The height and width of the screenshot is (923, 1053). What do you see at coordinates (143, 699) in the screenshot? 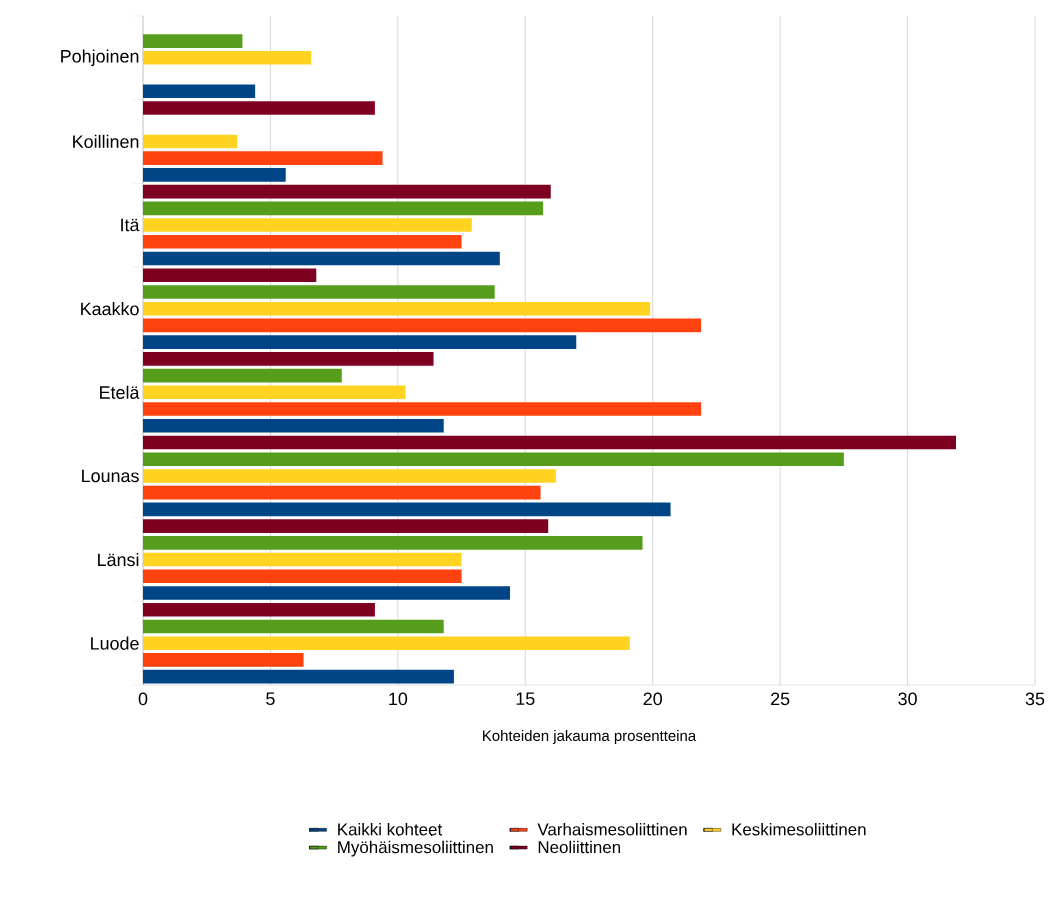
I see `x-tick-label: 0` at bounding box center [143, 699].